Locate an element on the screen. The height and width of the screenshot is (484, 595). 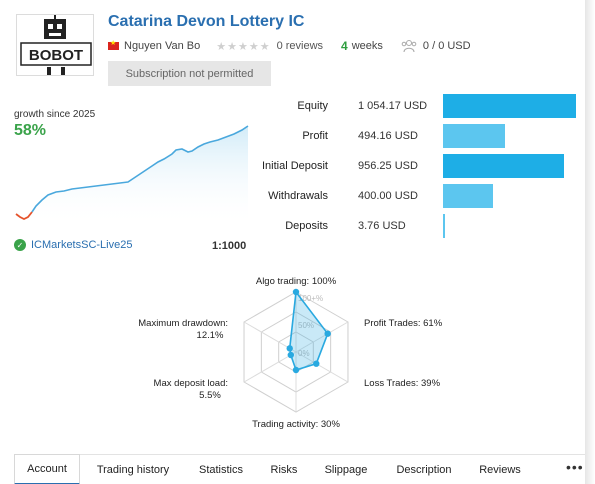
growth-chart is located at coordinates (131, 174).